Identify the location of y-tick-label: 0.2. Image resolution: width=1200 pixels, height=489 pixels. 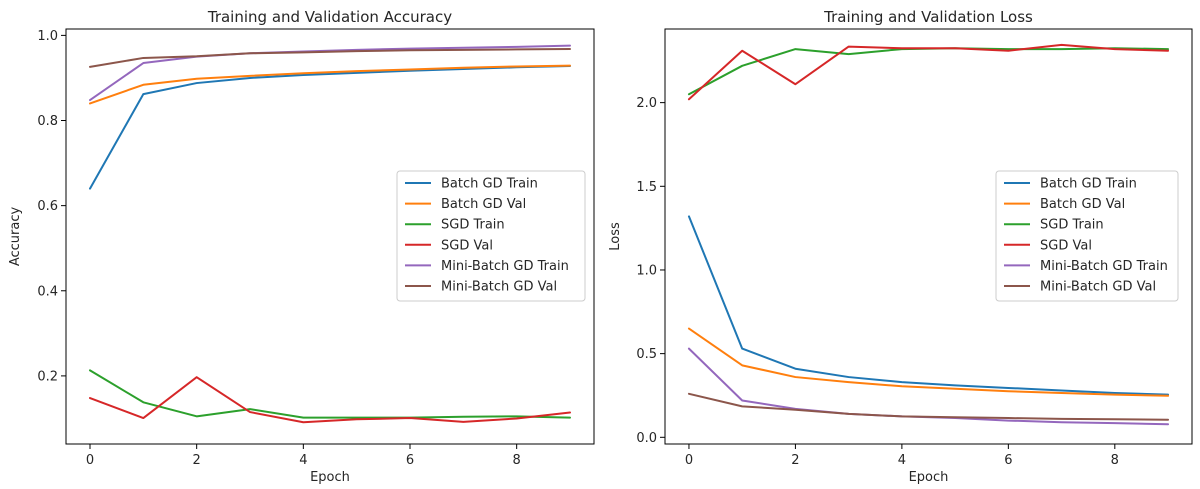
(47, 376).